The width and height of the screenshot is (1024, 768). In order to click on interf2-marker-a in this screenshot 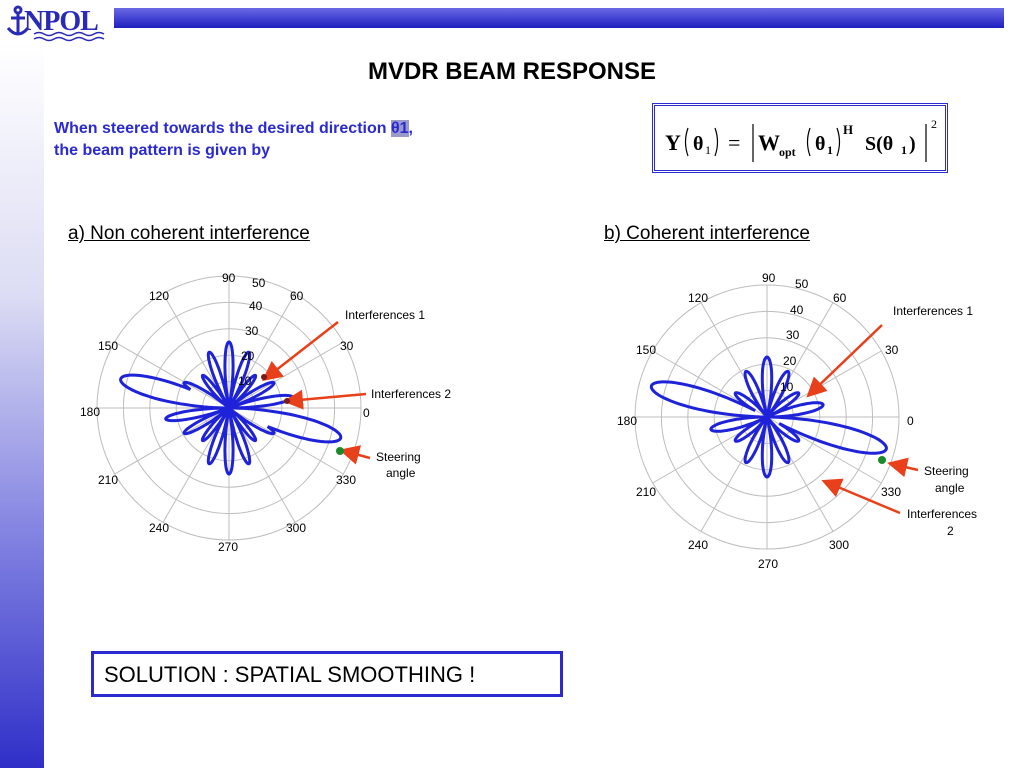, I will do `click(287, 401)`.